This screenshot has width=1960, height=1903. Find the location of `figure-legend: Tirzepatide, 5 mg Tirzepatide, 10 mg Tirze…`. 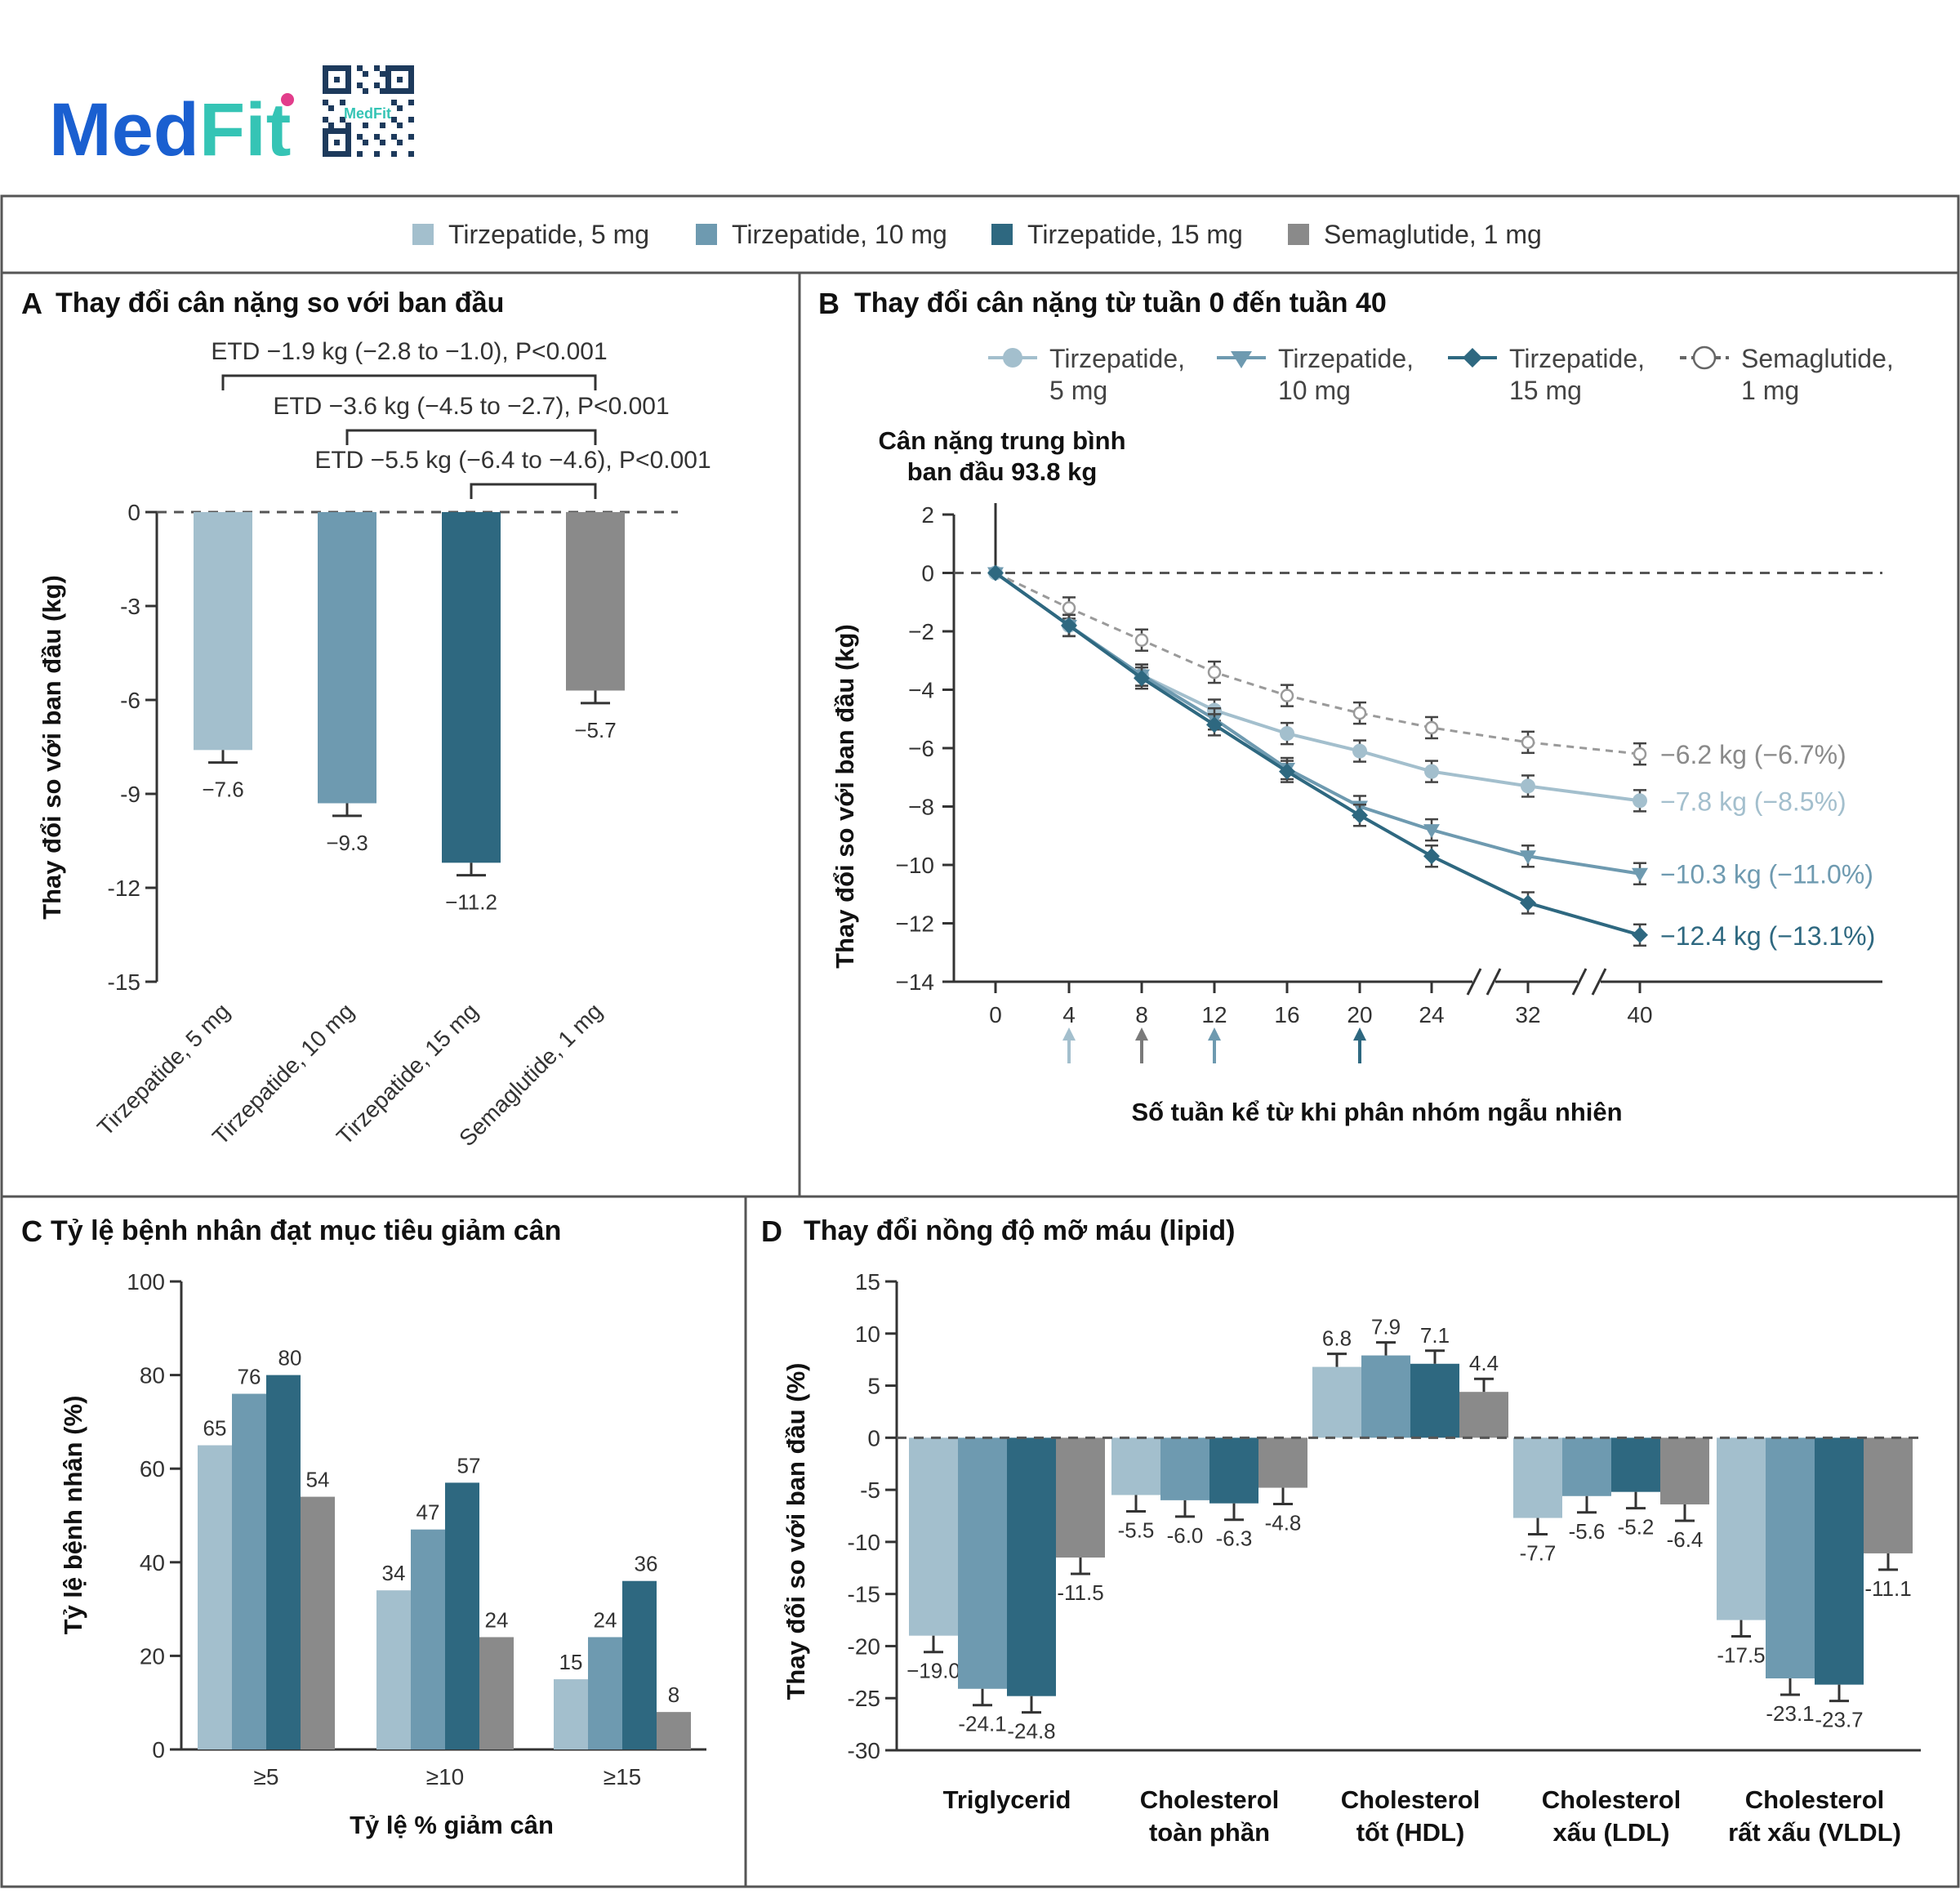

figure-legend: Tirzepatide, 5 mg Tirzepatide, 10 mg Tirze… is located at coordinates (977, 235).